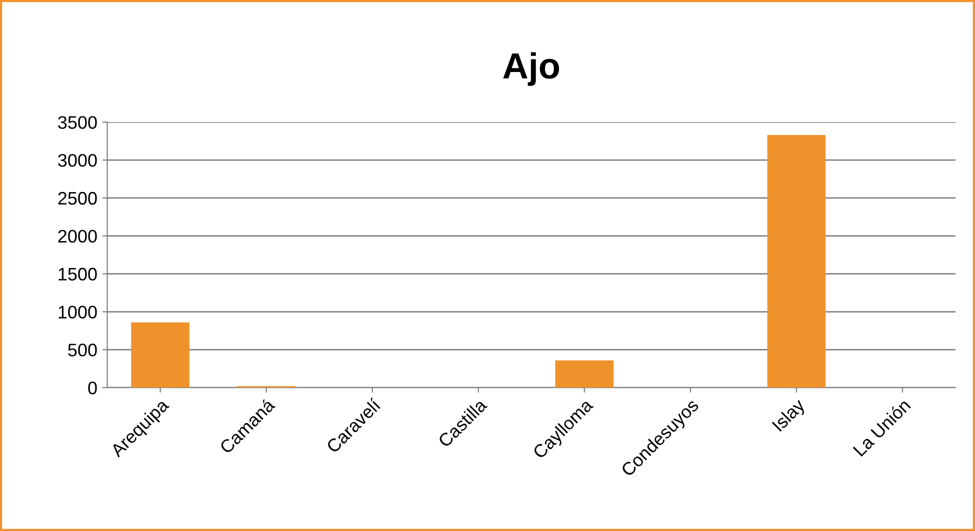 The image size is (975, 531). Describe the element at coordinates (77, 312) in the screenshot. I see `y-tick-label: 1000` at that location.